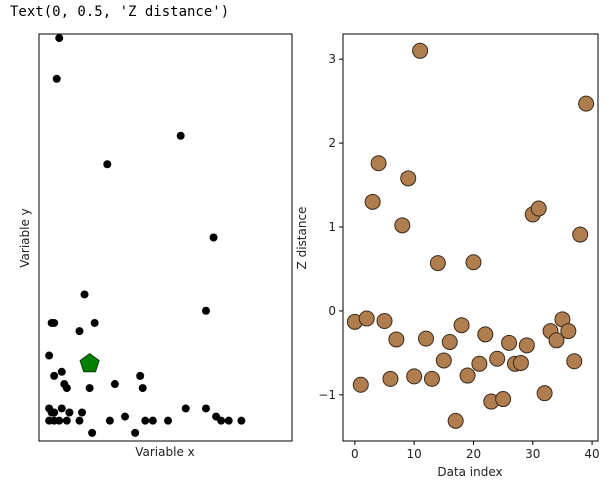 This screenshot has width=609, height=489. What do you see at coordinates (302, 238) in the screenshot?
I see `right-ylabel: Z distance` at bounding box center [302, 238].